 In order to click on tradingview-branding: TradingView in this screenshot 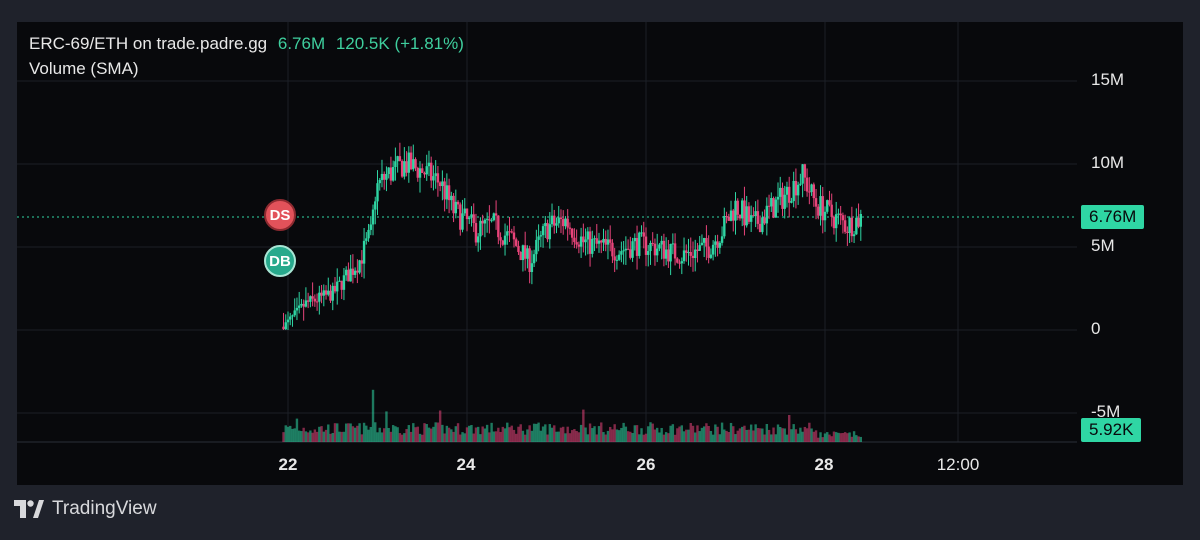, I will do `click(85, 509)`.